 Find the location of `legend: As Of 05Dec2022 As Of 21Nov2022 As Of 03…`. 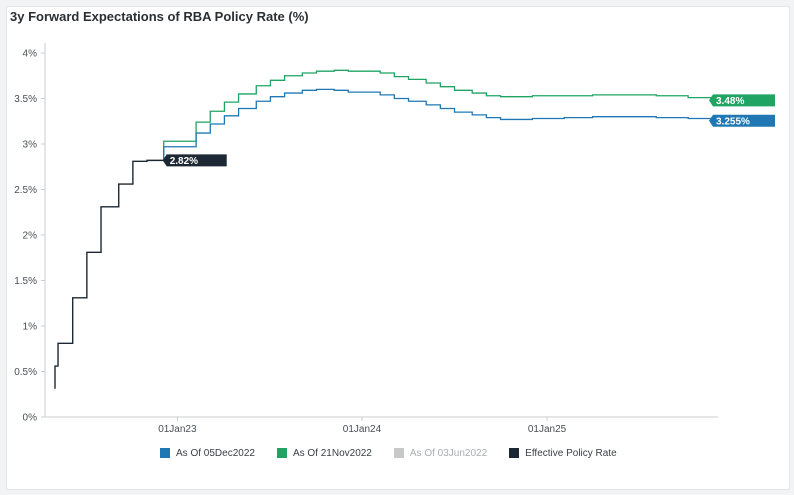

legend: As Of 05Dec2022 As Of 21Nov2022 As Of 03… is located at coordinates (388, 453).